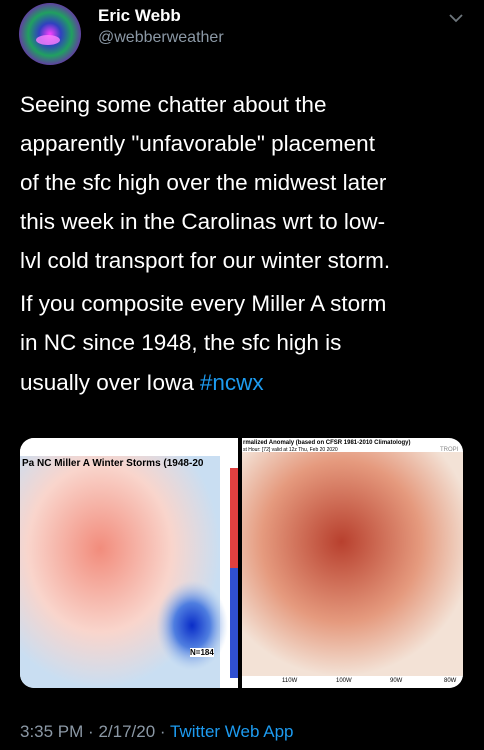 The height and width of the screenshot is (750, 484). What do you see at coordinates (139, 15) in the screenshot?
I see `author-name: Eric Webb` at bounding box center [139, 15].